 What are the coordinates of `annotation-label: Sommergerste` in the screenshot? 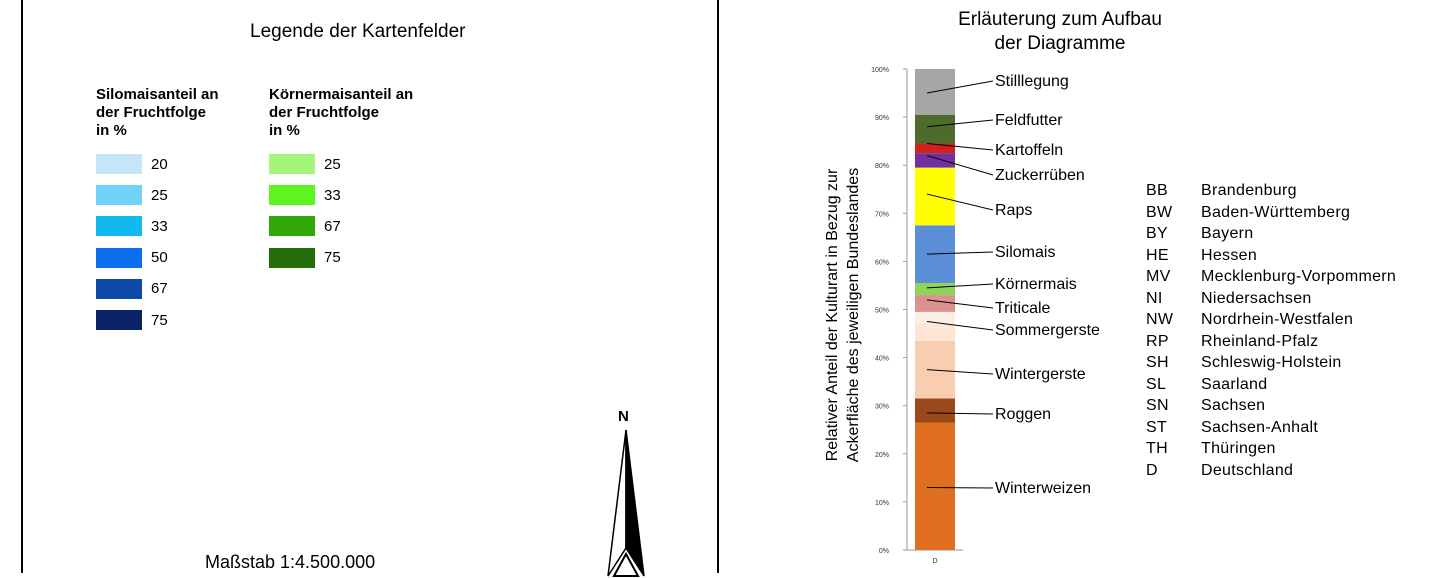 It's located at (1047, 330).